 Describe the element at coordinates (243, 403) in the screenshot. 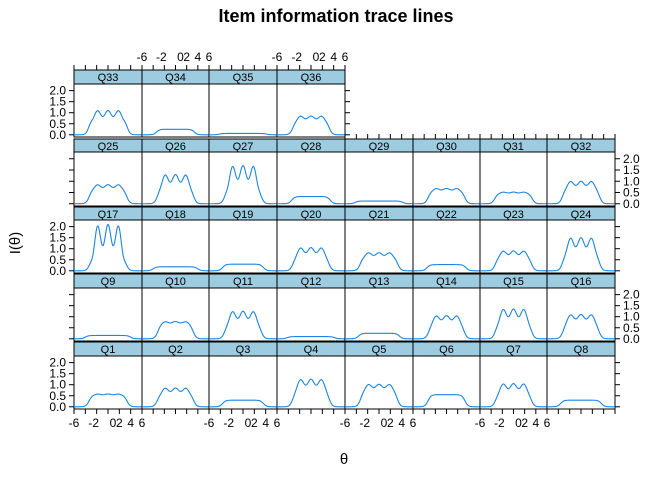

I see `trace-line-q3` at that location.